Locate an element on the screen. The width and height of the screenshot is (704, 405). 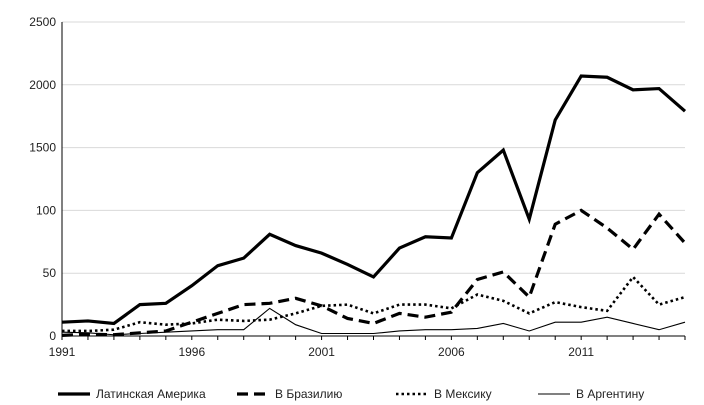
x-tick-label: 1996 is located at coordinates (191, 352).